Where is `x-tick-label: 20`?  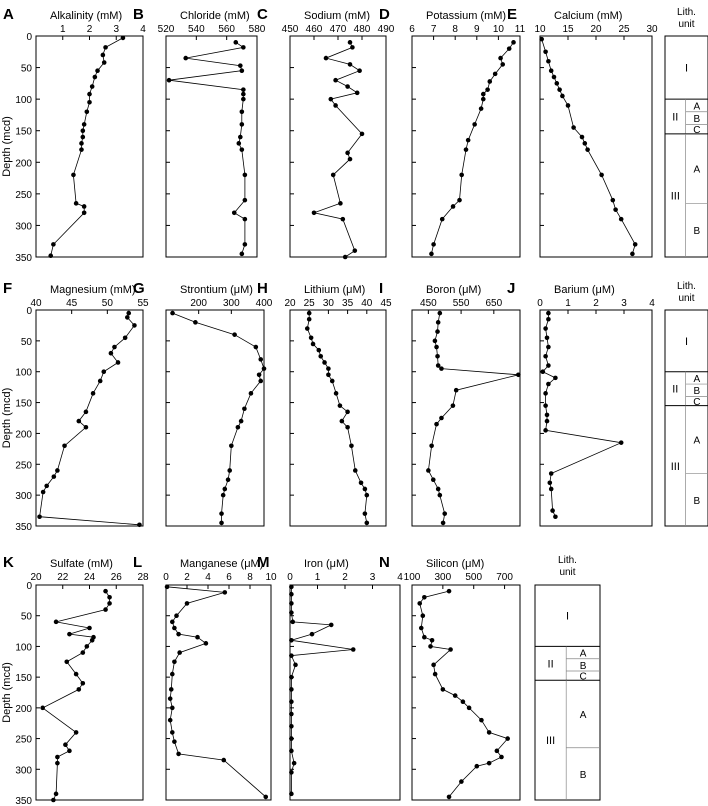 x-tick-label: 20 is located at coordinates (596, 29).